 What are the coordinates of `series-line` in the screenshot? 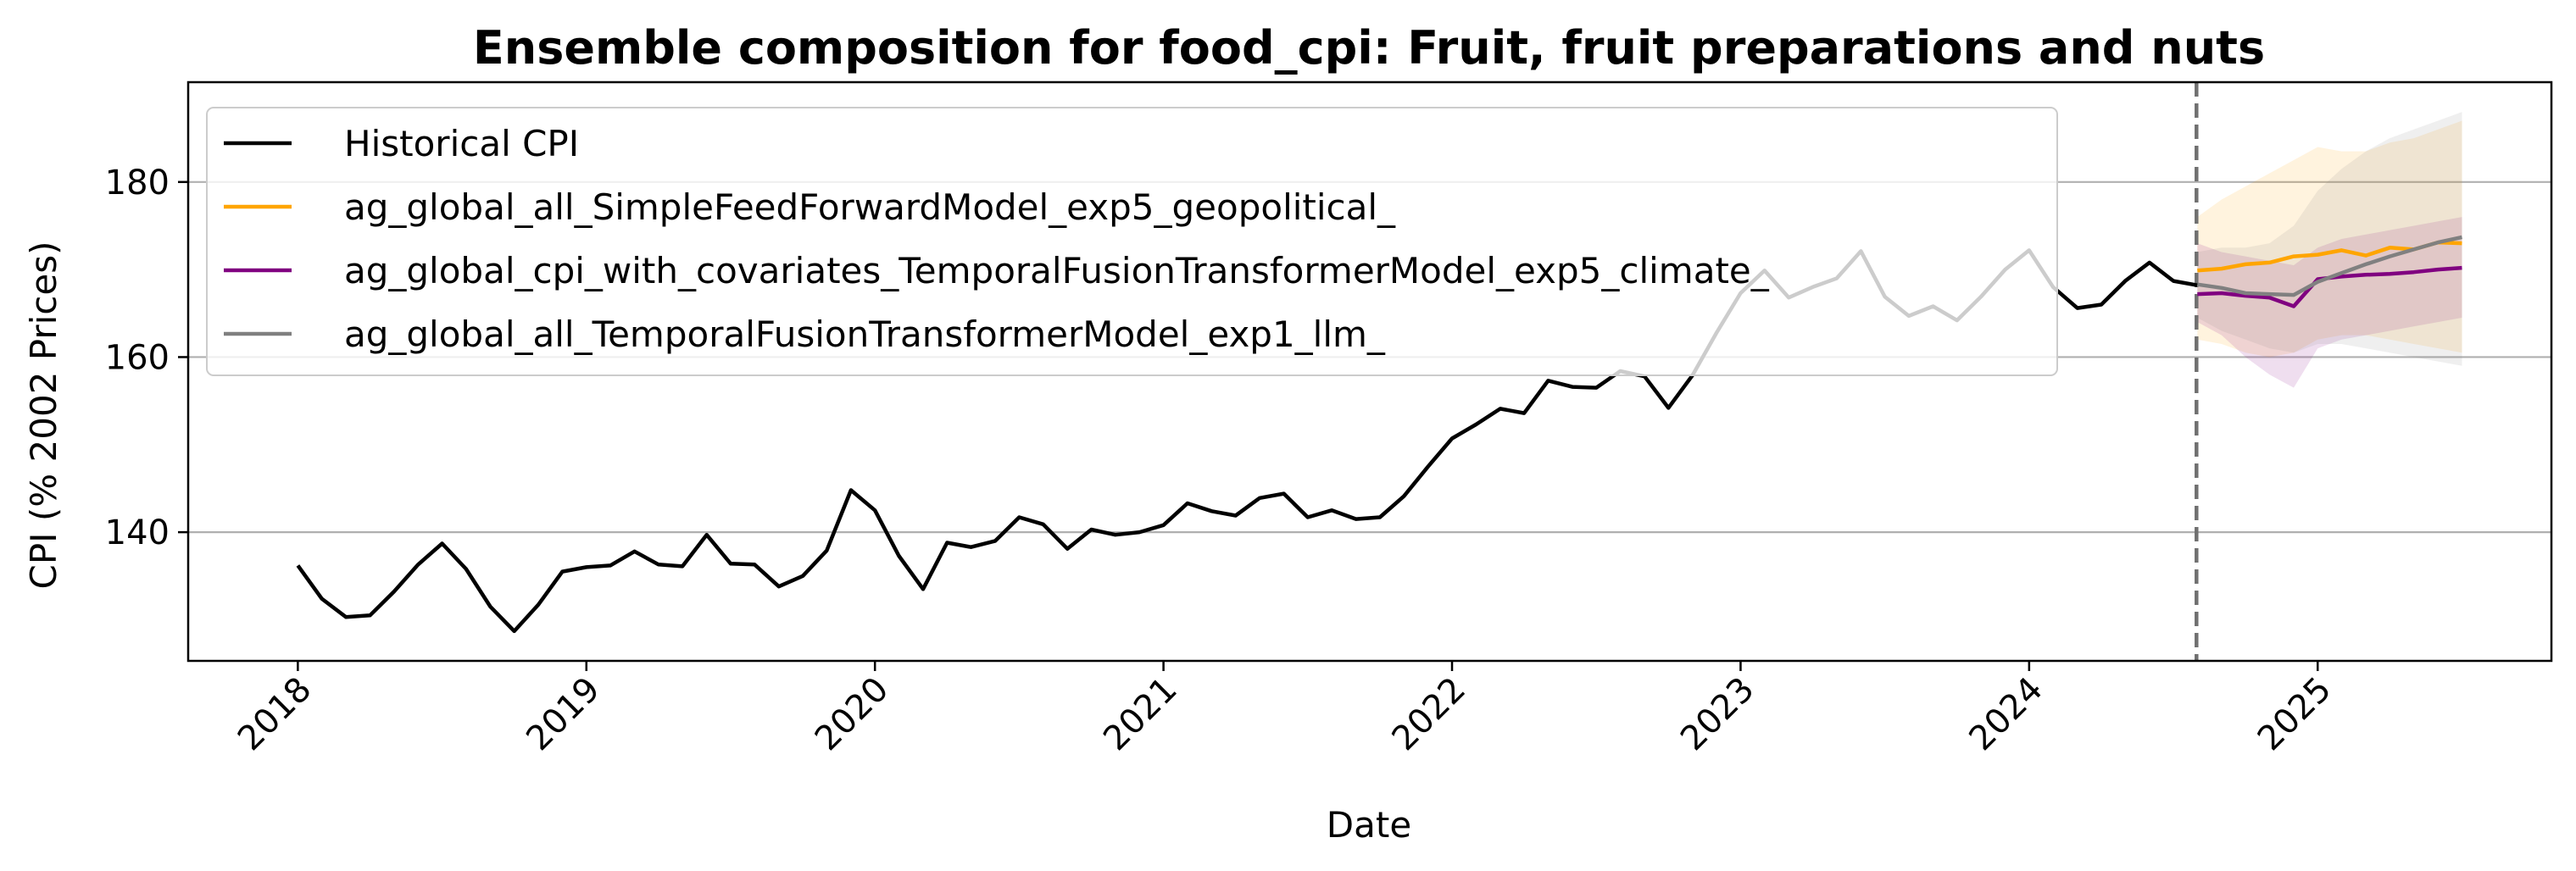 It's located at (2329, 266).